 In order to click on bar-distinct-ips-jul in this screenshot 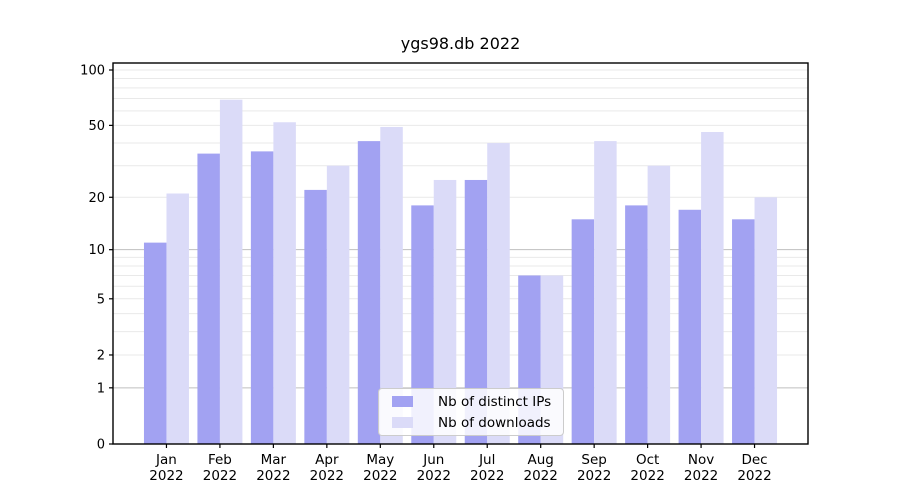, I will do `click(476, 312)`.